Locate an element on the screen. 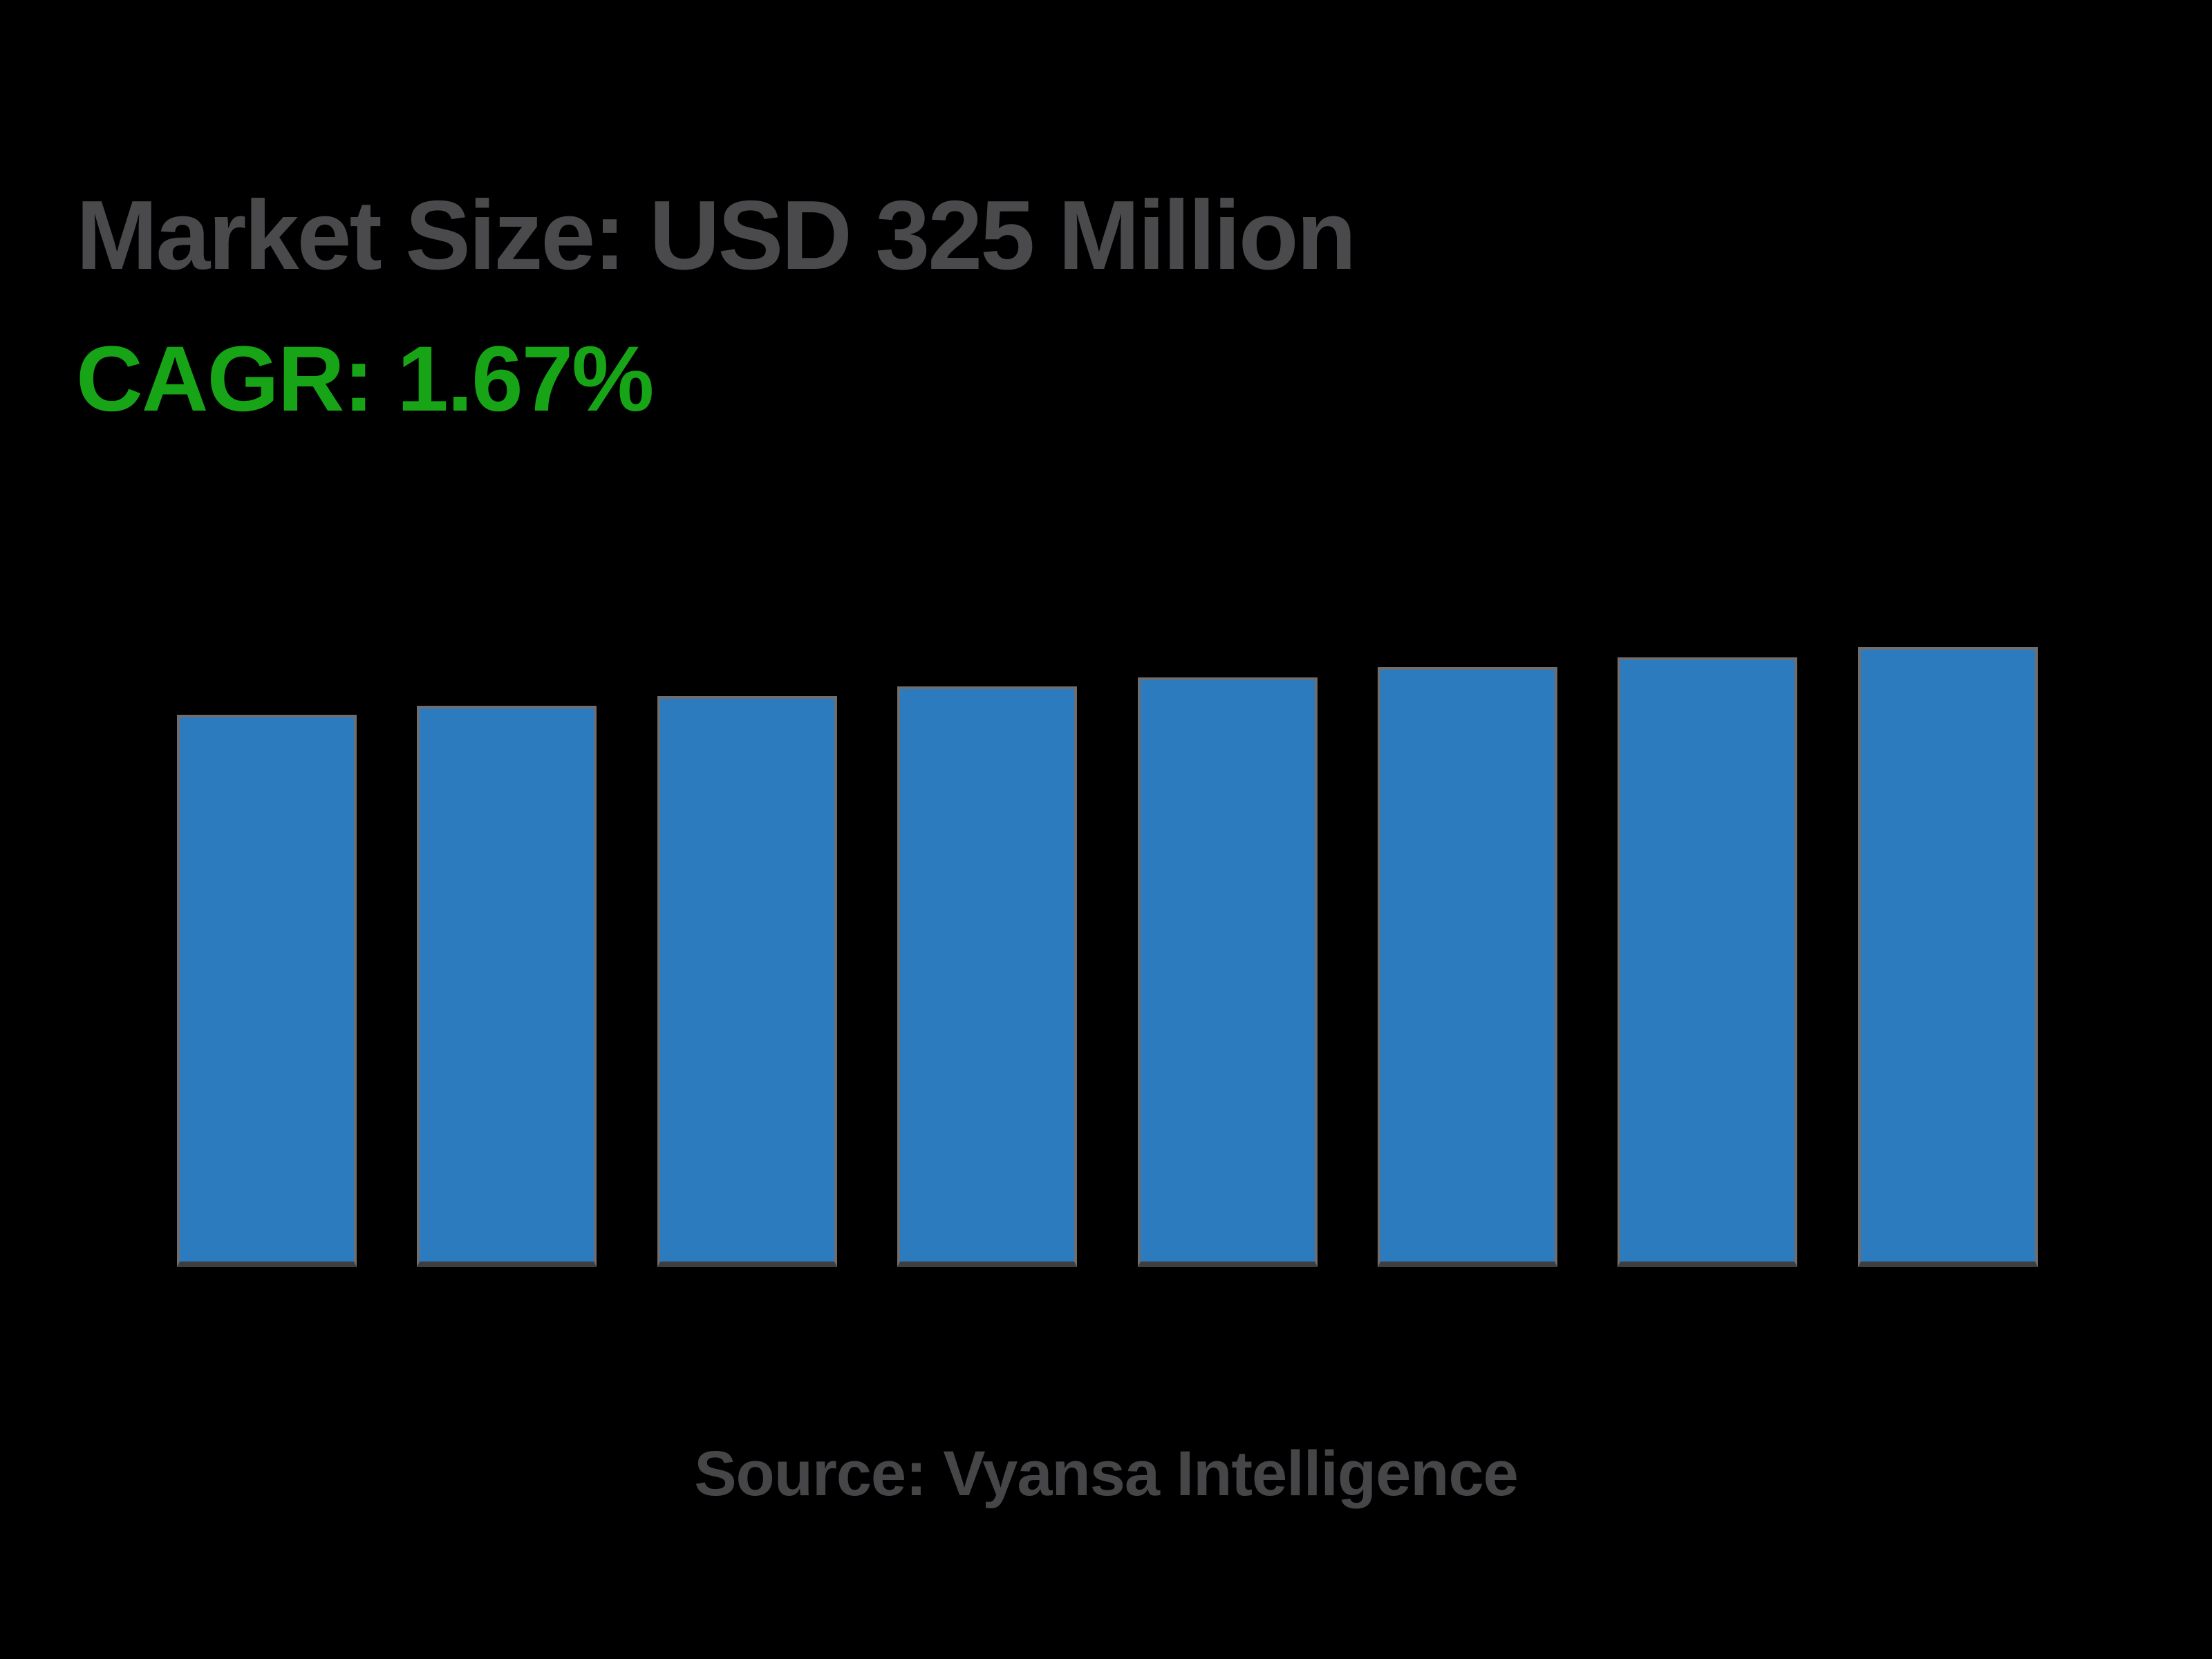  cagr-subtitle: CAGR: 1.67% is located at coordinates (365, 379).